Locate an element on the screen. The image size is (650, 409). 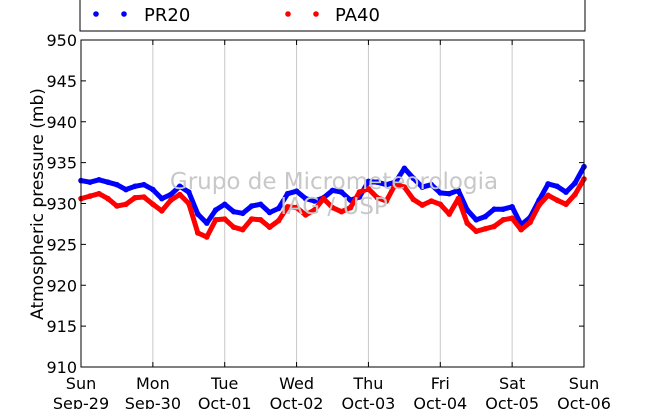
x-tick-label-day: Fri is located at coordinates (440, 383).